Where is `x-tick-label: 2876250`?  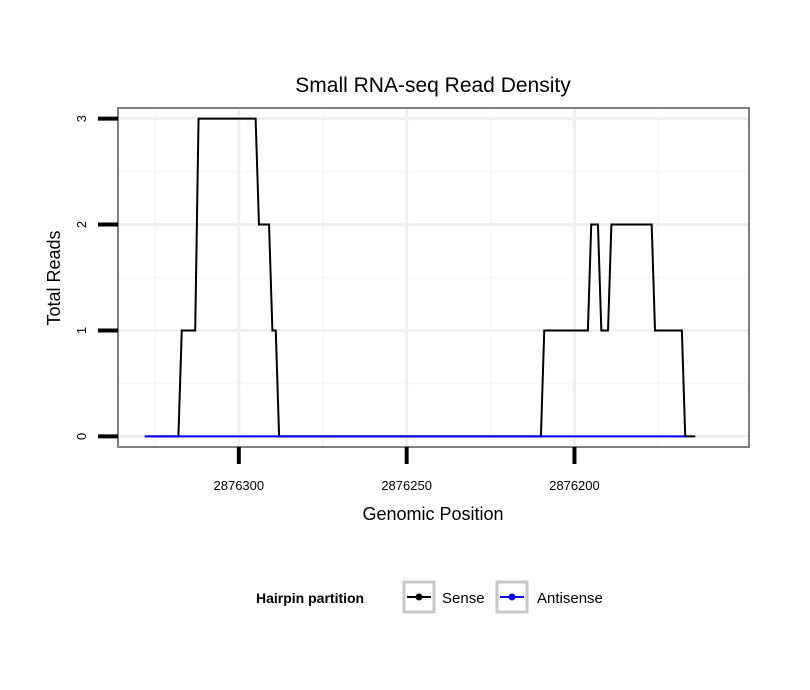
x-tick-label: 2876250 is located at coordinates (406, 485).